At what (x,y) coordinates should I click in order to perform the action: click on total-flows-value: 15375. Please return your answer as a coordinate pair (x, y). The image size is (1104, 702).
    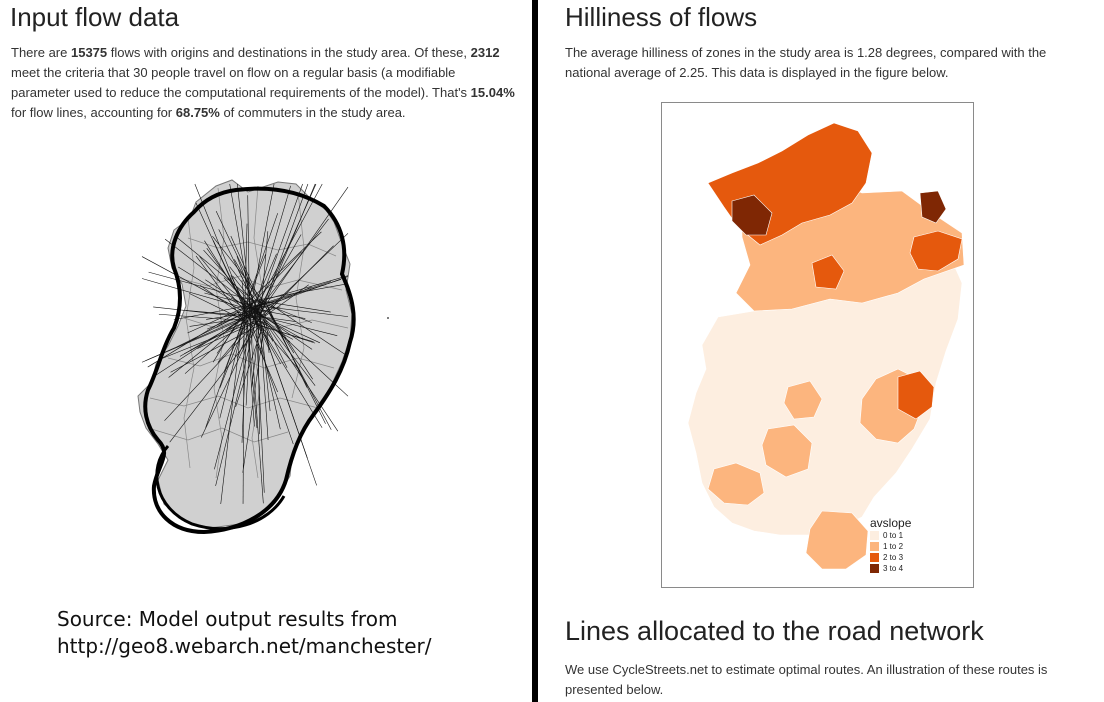
    Looking at the image, I should click on (89, 52).